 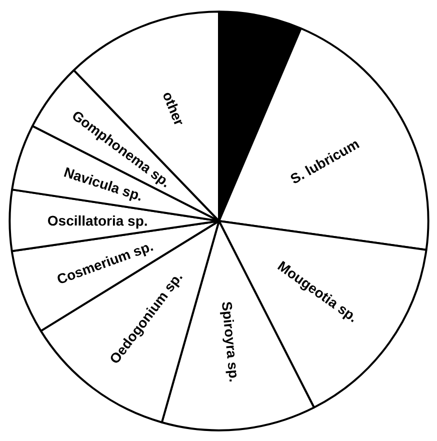 What do you see at coordinates (174, 108) in the screenshot?
I see `slice-label: other` at bounding box center [174, 108].